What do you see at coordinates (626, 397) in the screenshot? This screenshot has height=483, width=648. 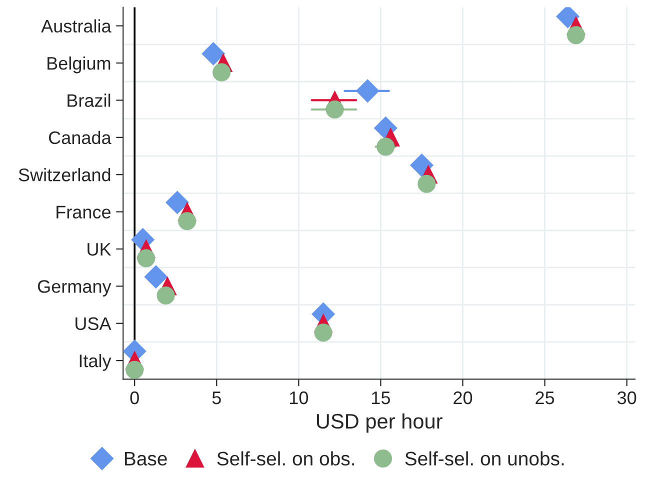 I see `x-tick-label: 30` at bounding box center [626, 397].